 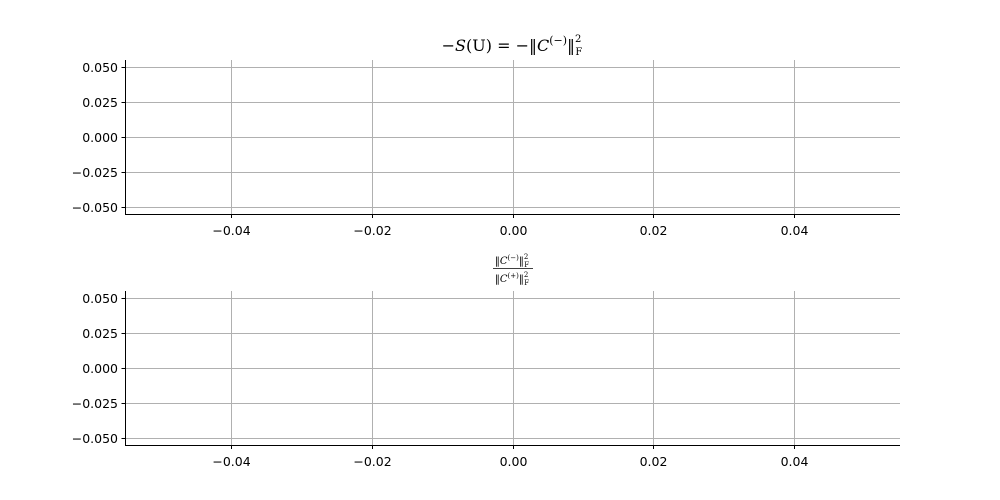 I want to click on top-ytick-label: −0.050, so click(x=95, y=207).